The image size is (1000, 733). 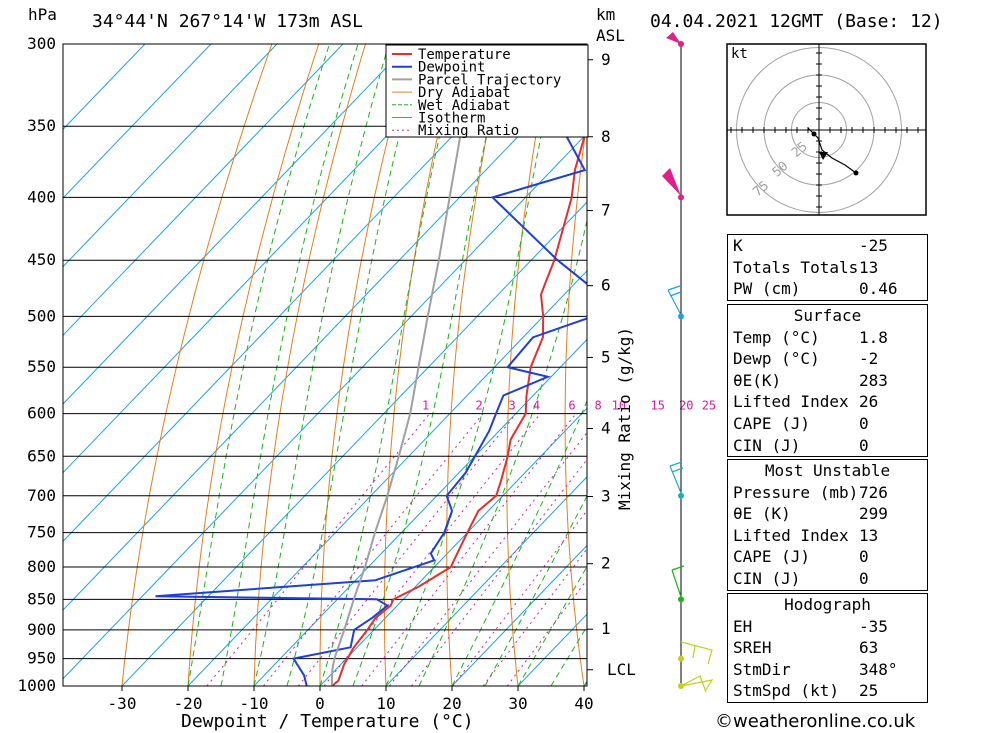 I want to click on hodograph-stats-title: Hodograph, so click(x=827, y=604).